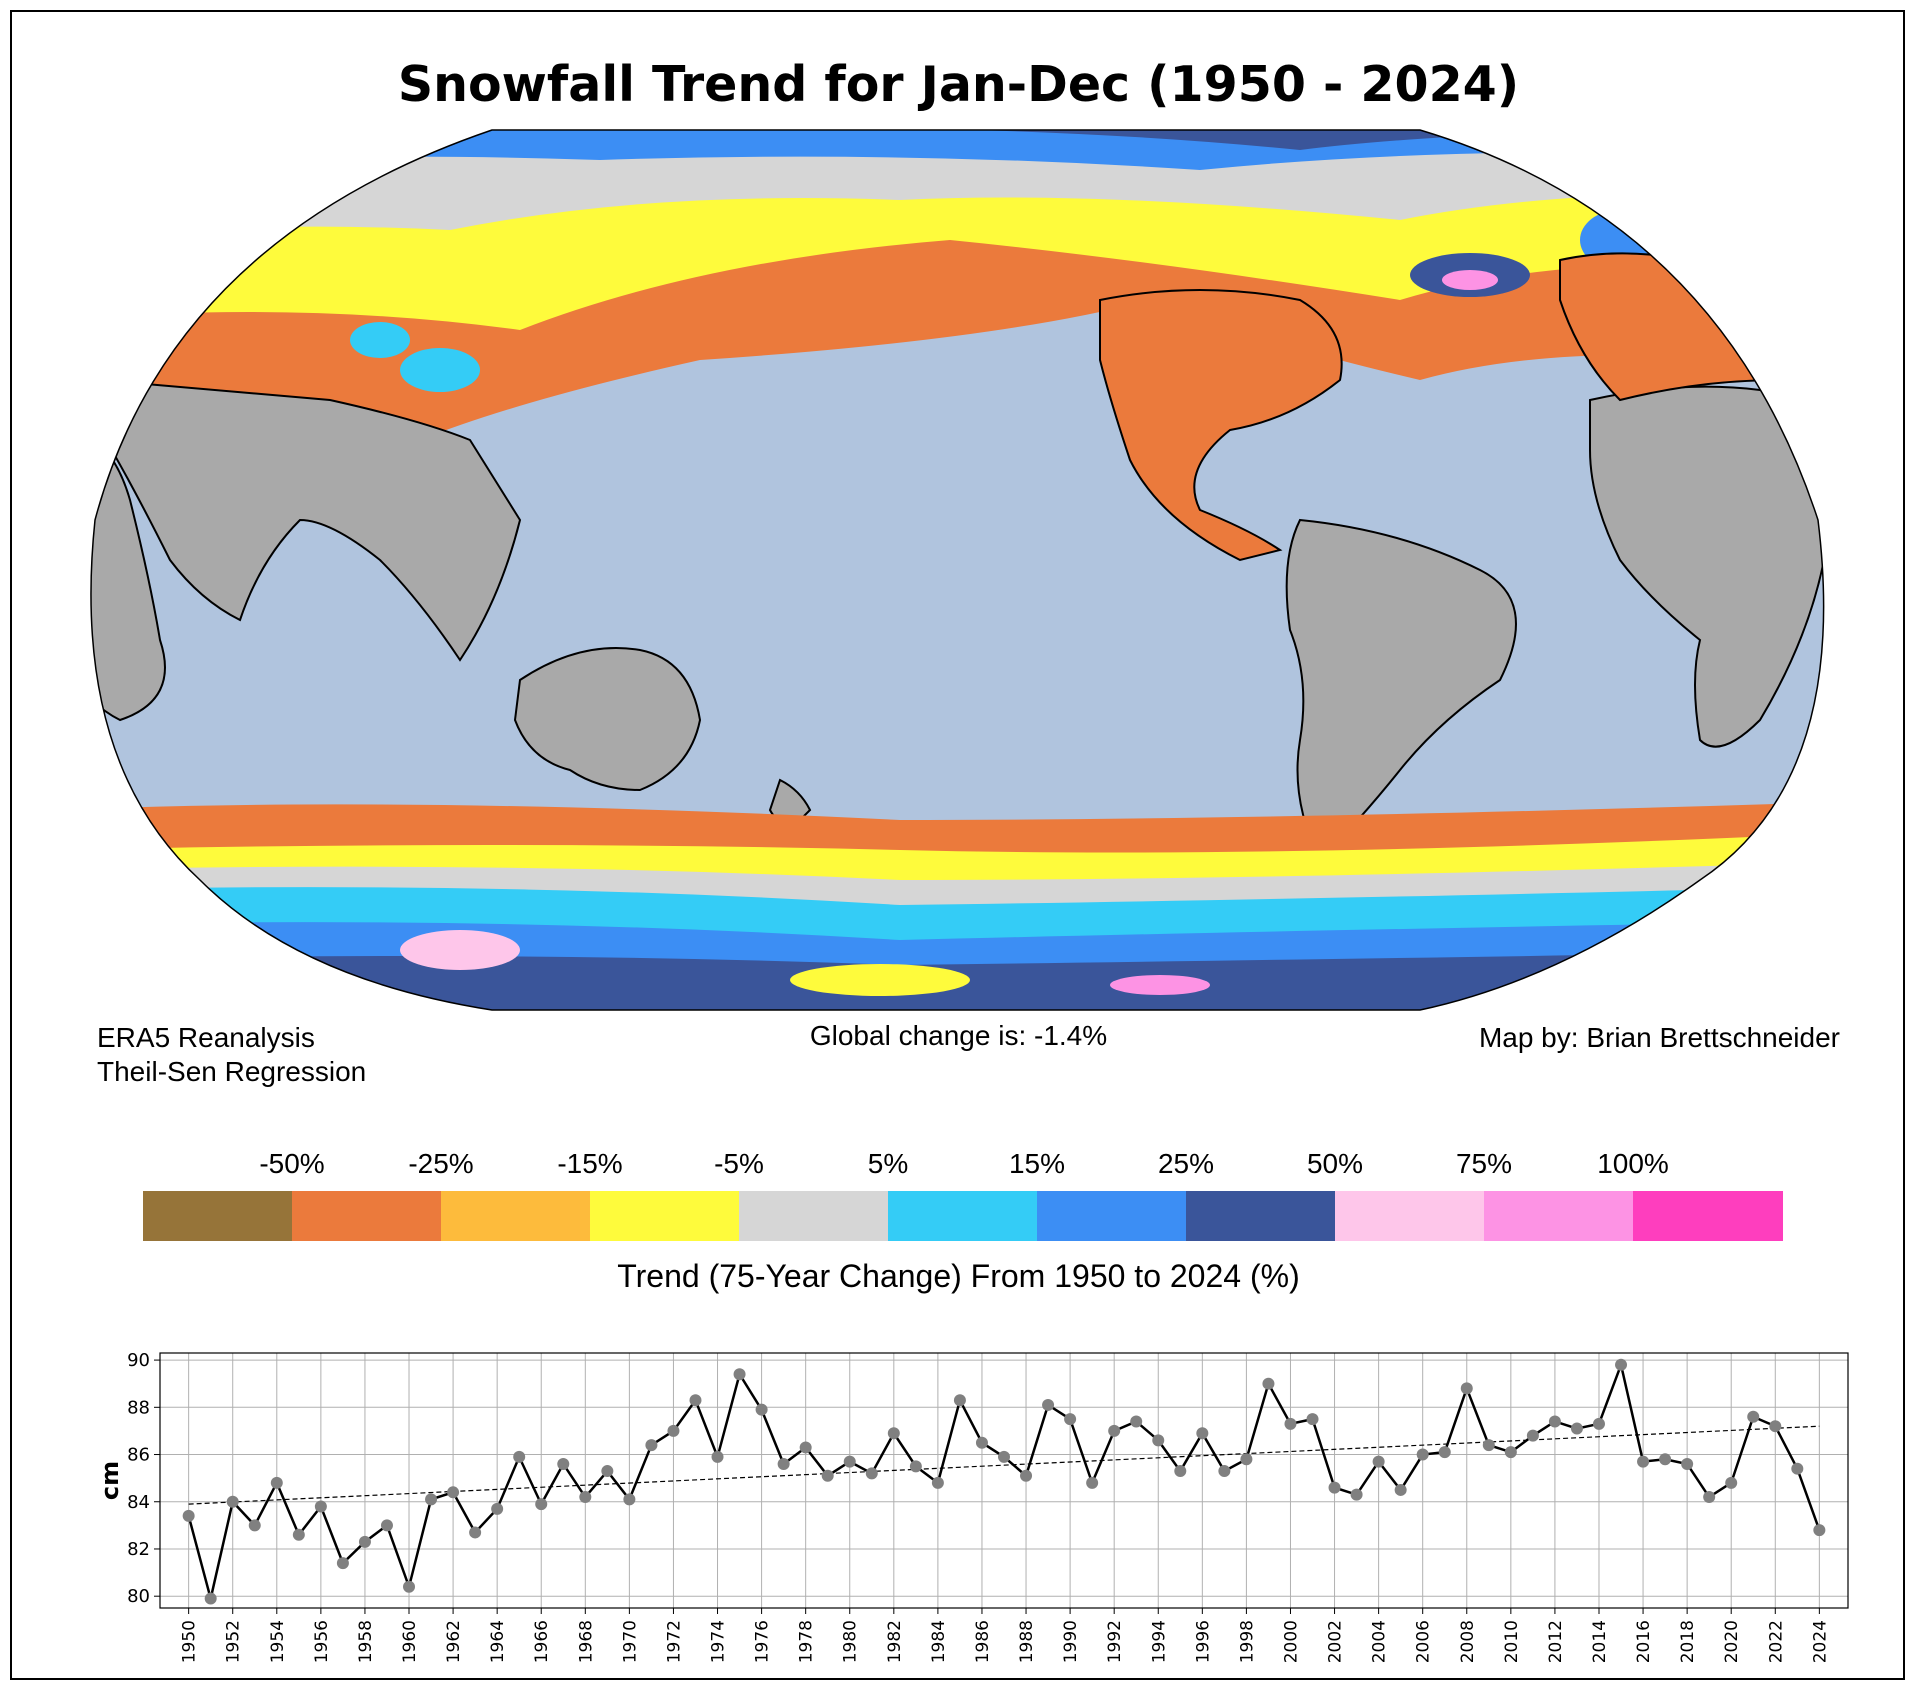  Describe the element at coordinates (958, 1035) in the screenshot. I see `global-change-label: Global change is: -1.4%` at that location.